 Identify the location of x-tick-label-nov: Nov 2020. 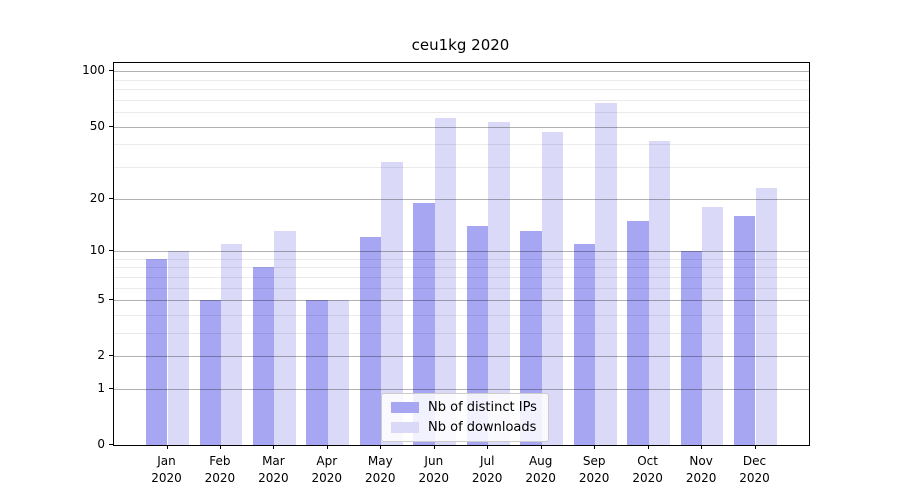
(701, 469).